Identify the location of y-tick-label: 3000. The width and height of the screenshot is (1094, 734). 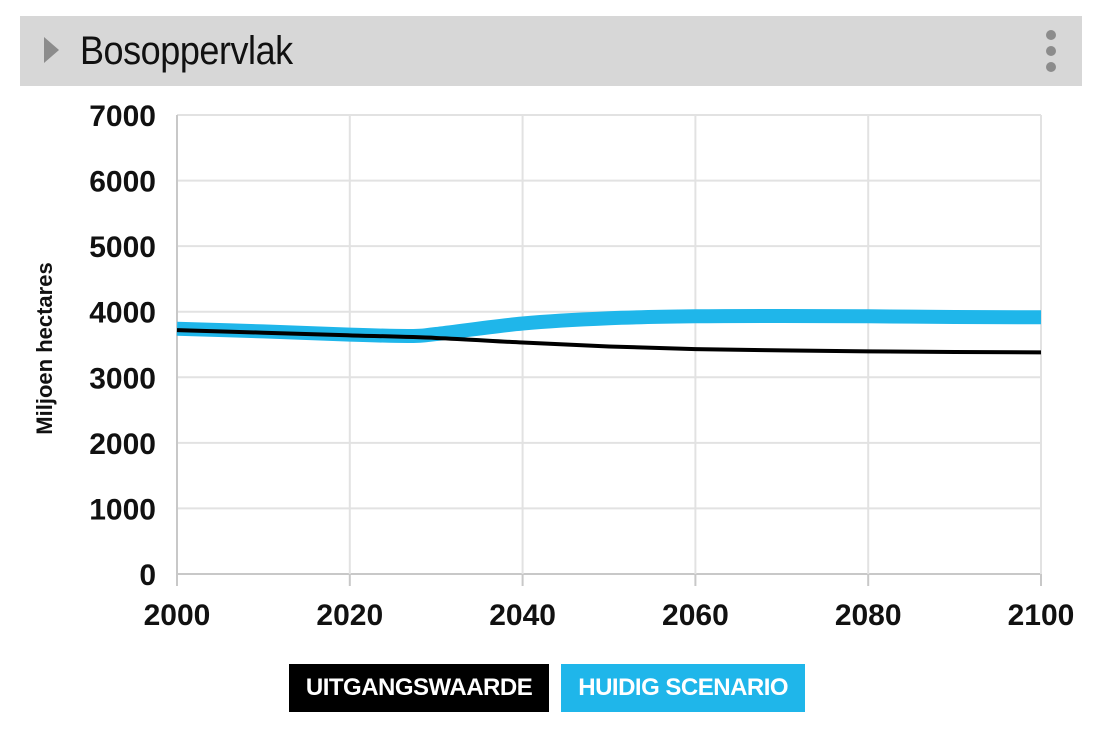
(122, 378).